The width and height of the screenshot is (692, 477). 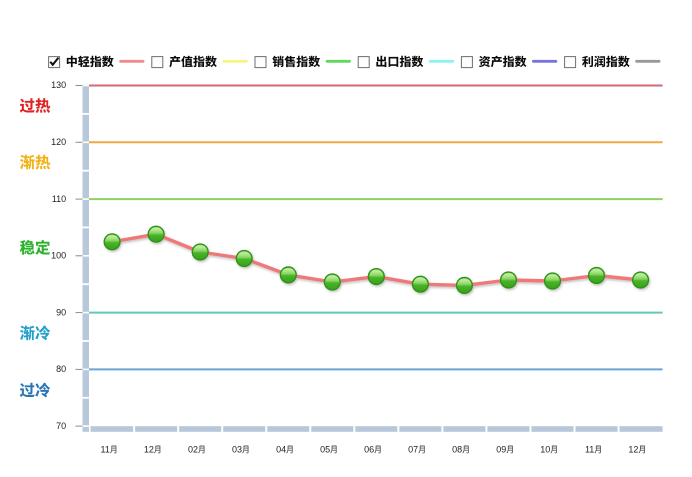 What do you see at coordinates (58, 142) in the screenshot?
I see `svg-text: 120` at bounding box center [58, 142].